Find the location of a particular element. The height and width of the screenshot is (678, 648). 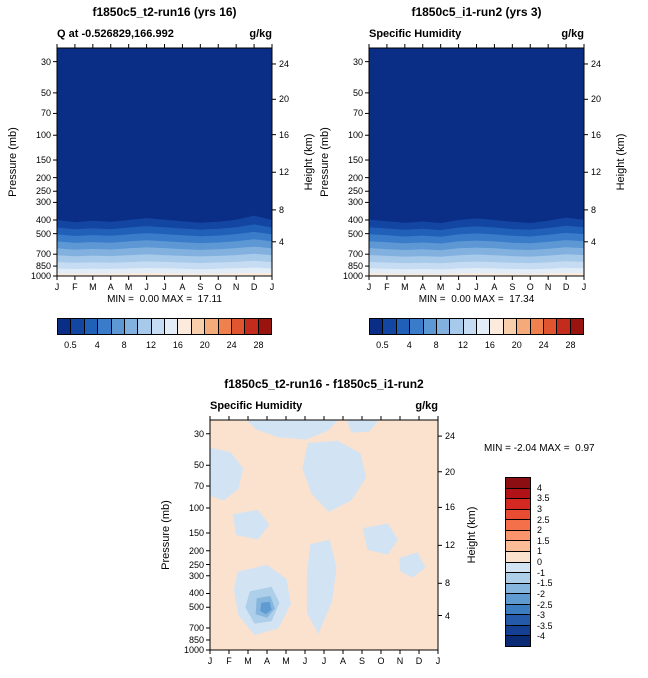

pressure-tick-label: 30 is located at coordinates (45, 61).